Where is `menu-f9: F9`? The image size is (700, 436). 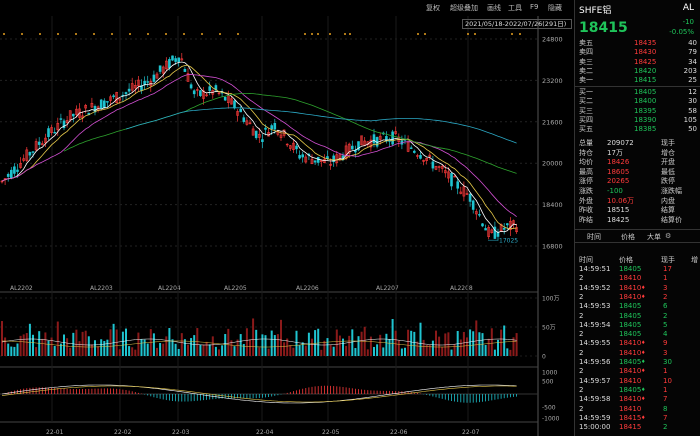 menu-f9: F9 is located at coordinates (534, 7).